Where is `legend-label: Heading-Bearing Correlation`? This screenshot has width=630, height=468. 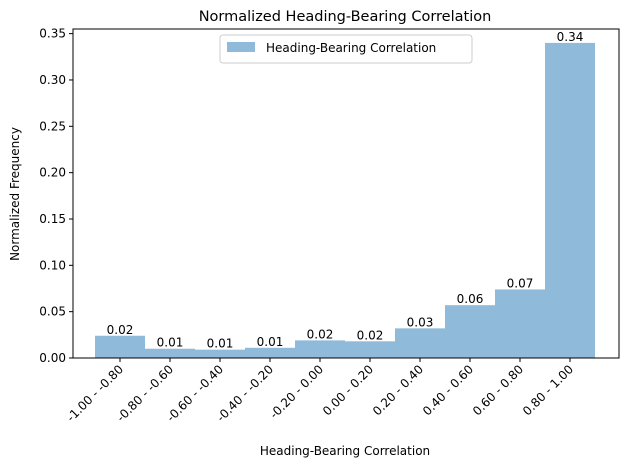 legend-label: Heading-Bearing Correlation is located at coordinates (351, 48).